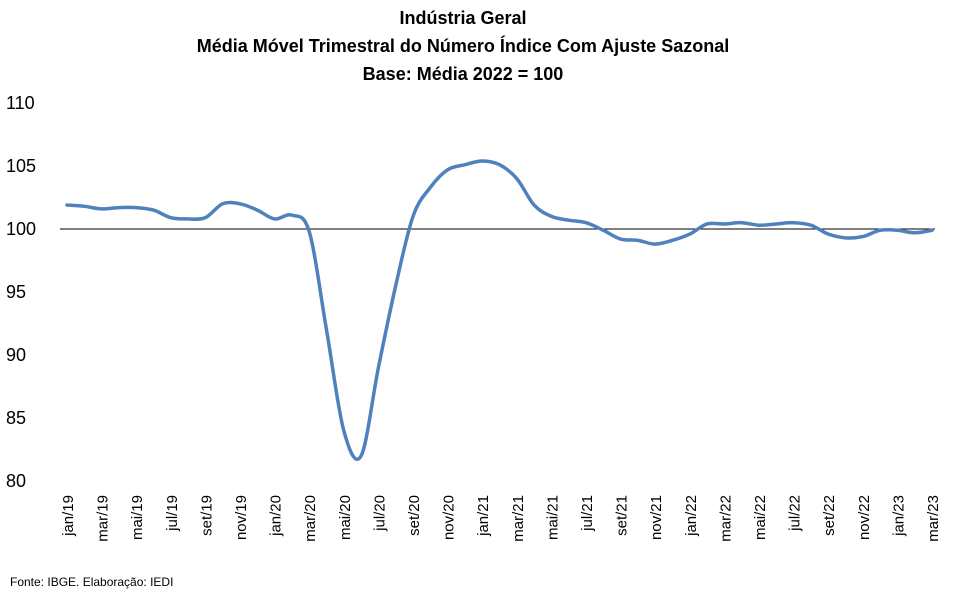 The height and width of the screenshot is (593, 958). I want to click on chart-title-line-1: Indústria Geral, so click(462, 18).